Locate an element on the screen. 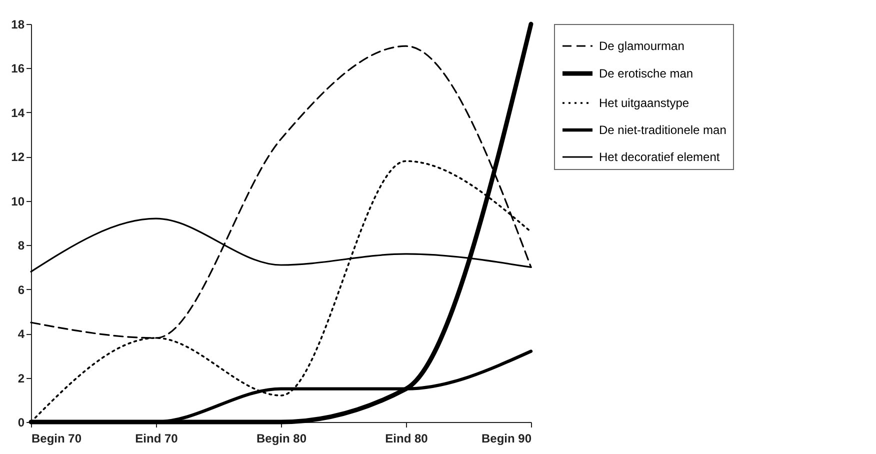 This screenshot has height=454, width=876. x-tick-label: Begin 90 is located at coordinates (506, 439).